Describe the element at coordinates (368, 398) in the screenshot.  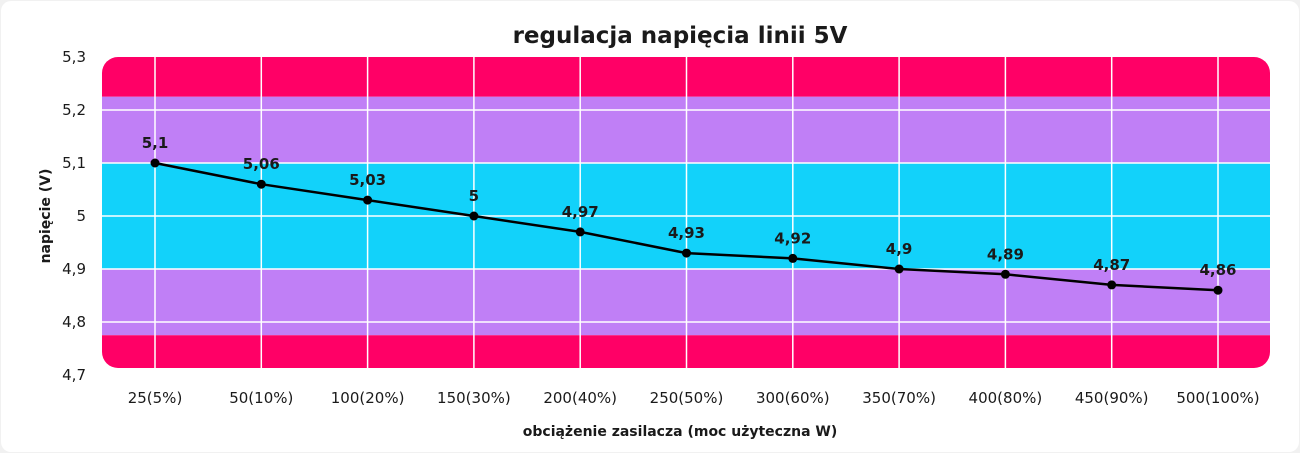
I see `x-tick-label: 100(20%)` at that location.